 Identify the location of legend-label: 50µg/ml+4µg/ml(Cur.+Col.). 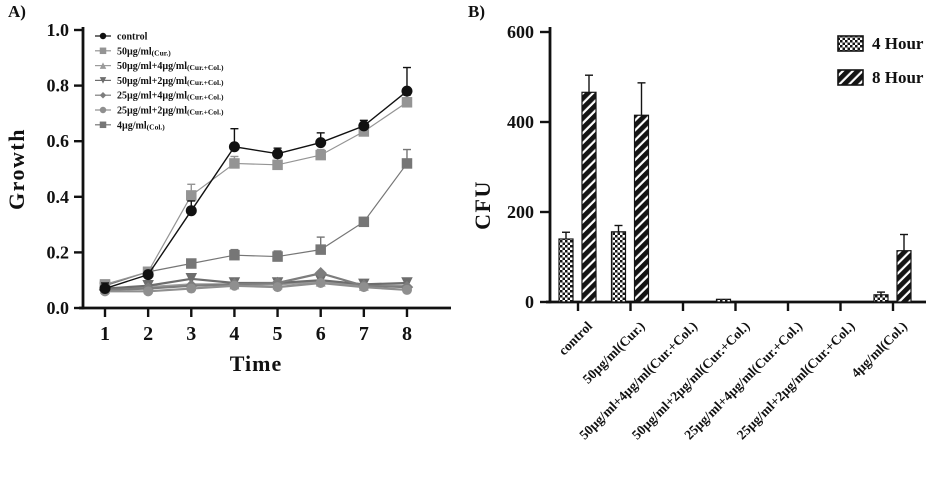
(170, 66).